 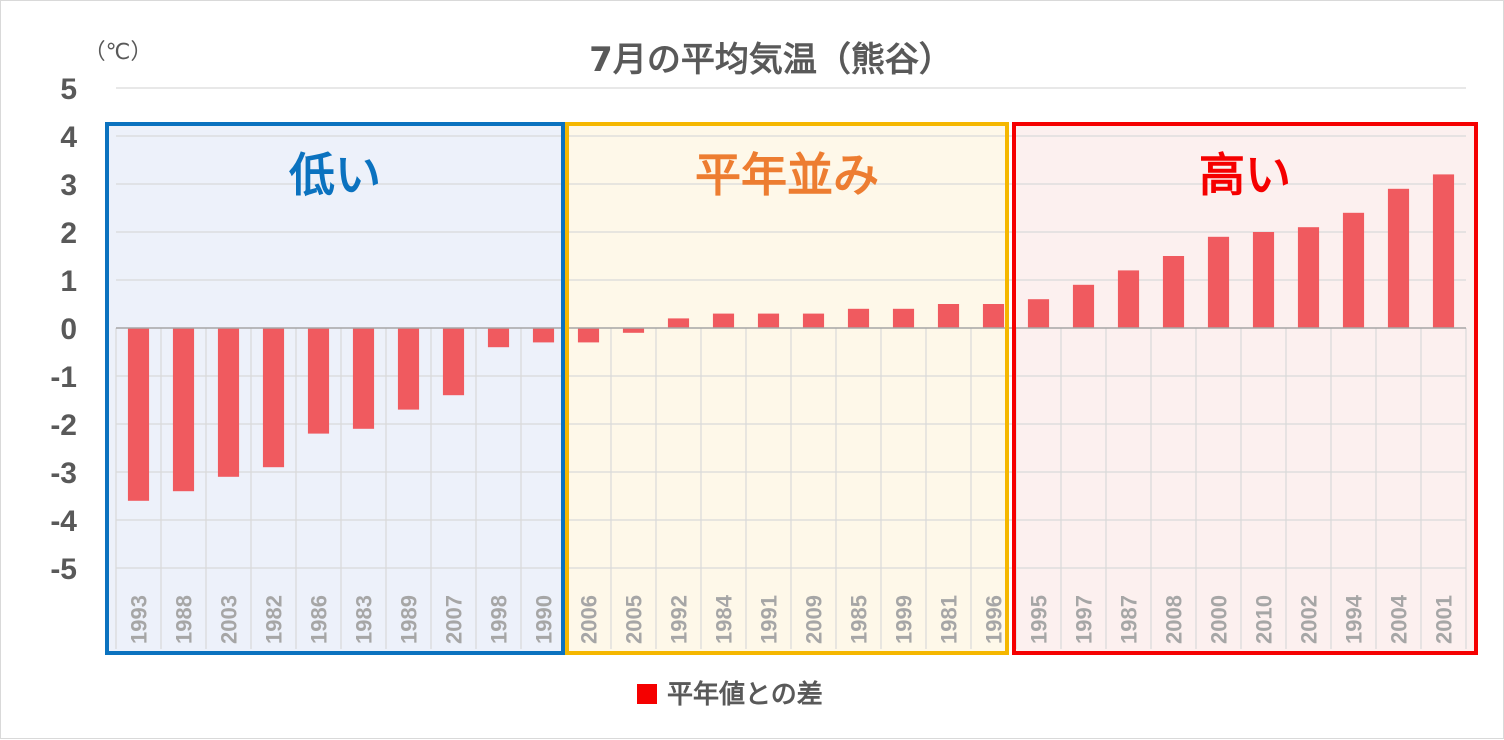 What do you see at coordinates (68, 185) in the screenshot?
I see `y-tick-label: 3` at bounding box center [68, 185].